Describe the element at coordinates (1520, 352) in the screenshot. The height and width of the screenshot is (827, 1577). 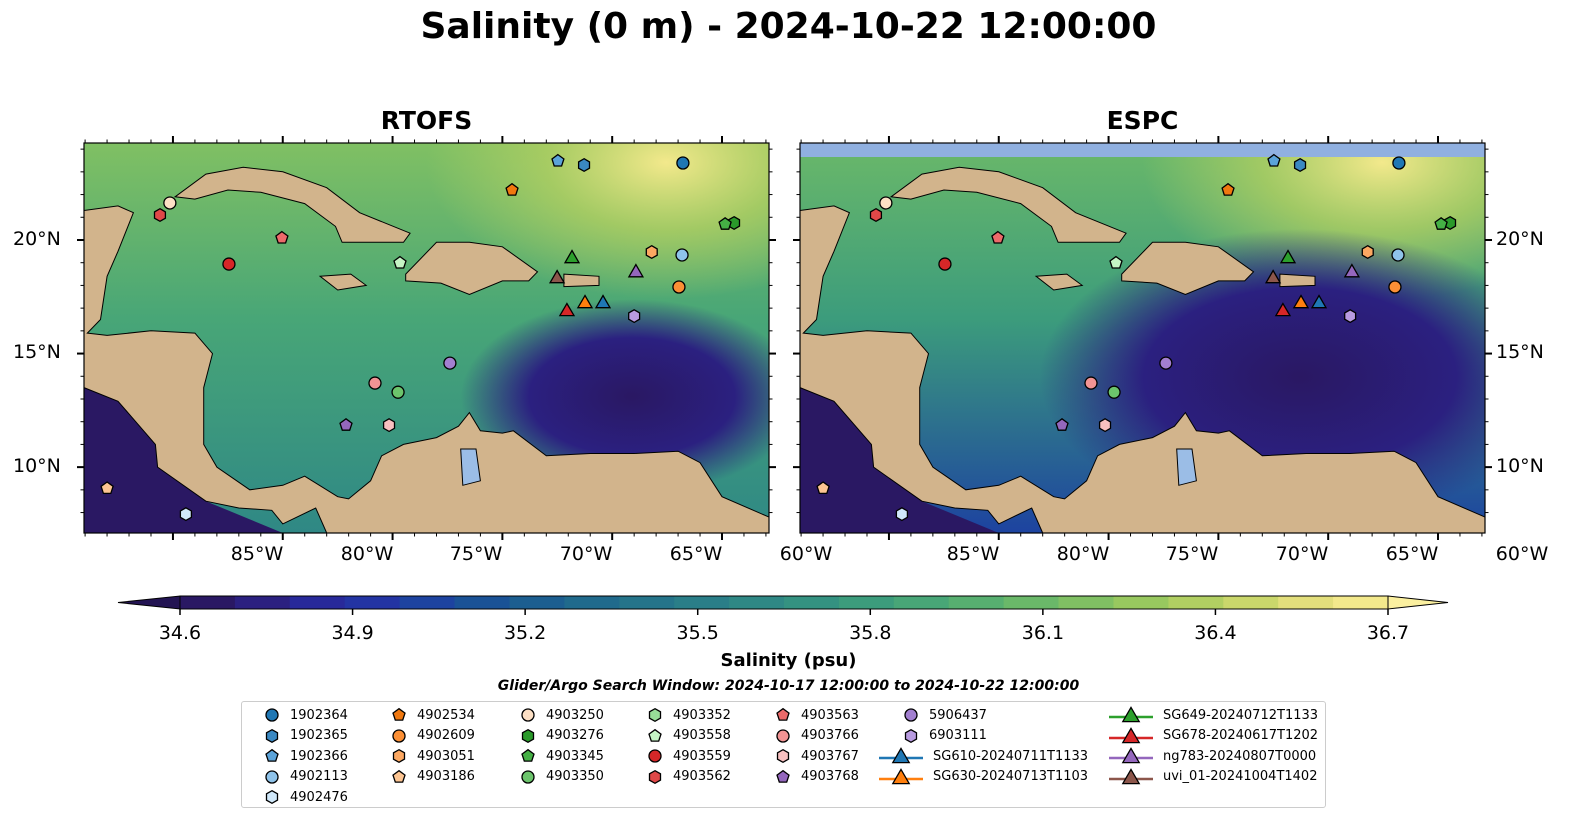
I see `lat-tick-label: 15°N` at that location.